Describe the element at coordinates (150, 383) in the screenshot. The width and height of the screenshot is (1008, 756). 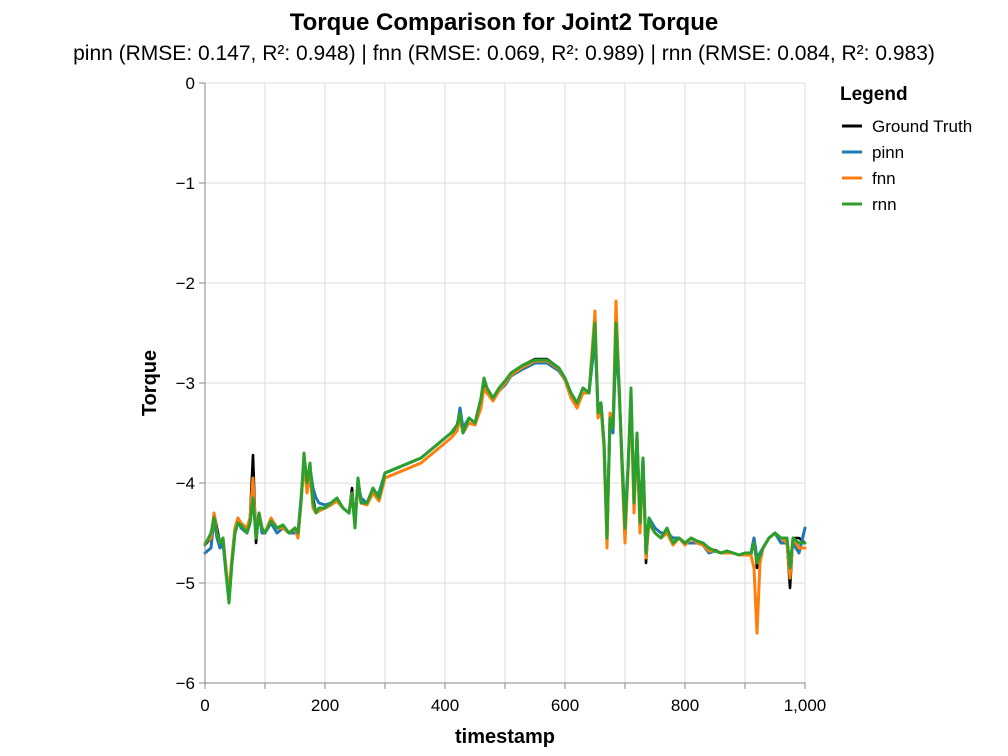
I see `y-axis-title: Torque` at that location.